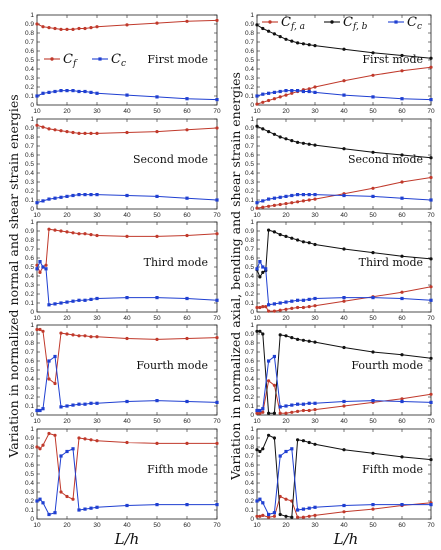 The image size is (441, 550). Describe the element at coordinates (29, 510) in the screenshot. I see `y-tick-label: 0.1` at that location.